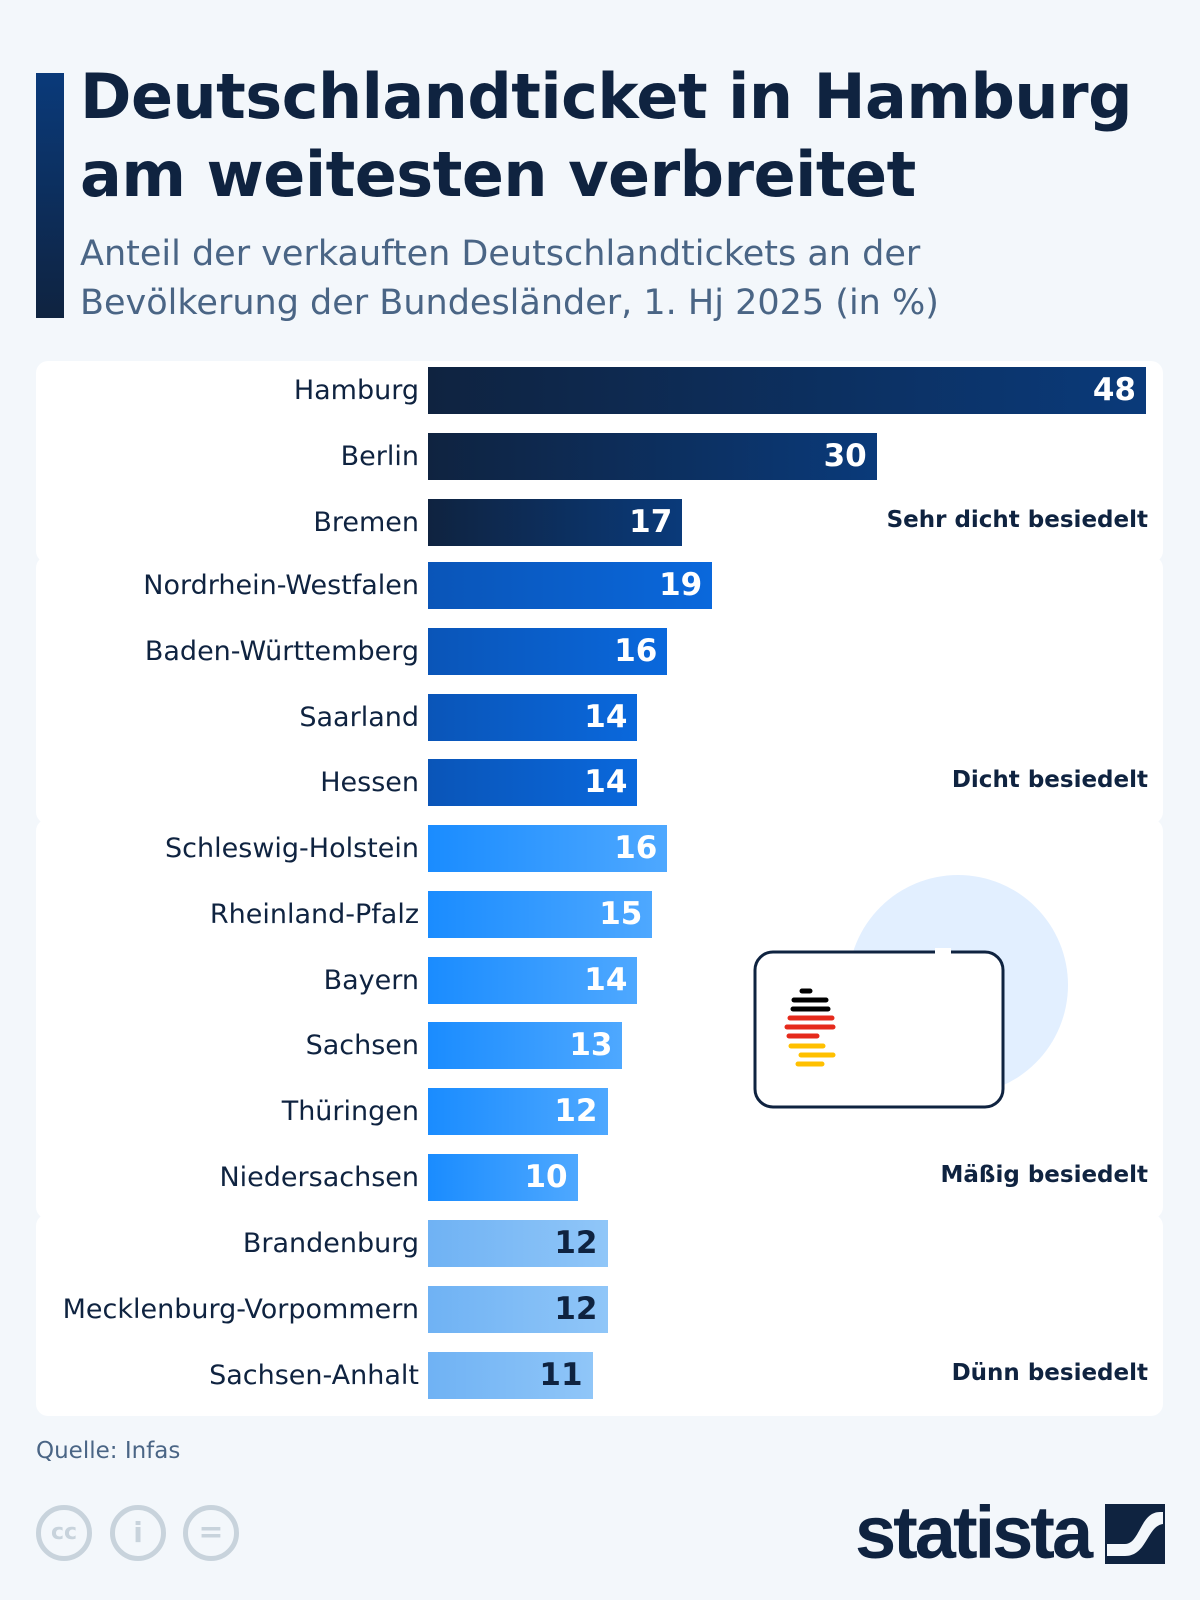 This screenshot has width=1200, height=1600. I want to click on brand-name: statista, so click(974, 1532).